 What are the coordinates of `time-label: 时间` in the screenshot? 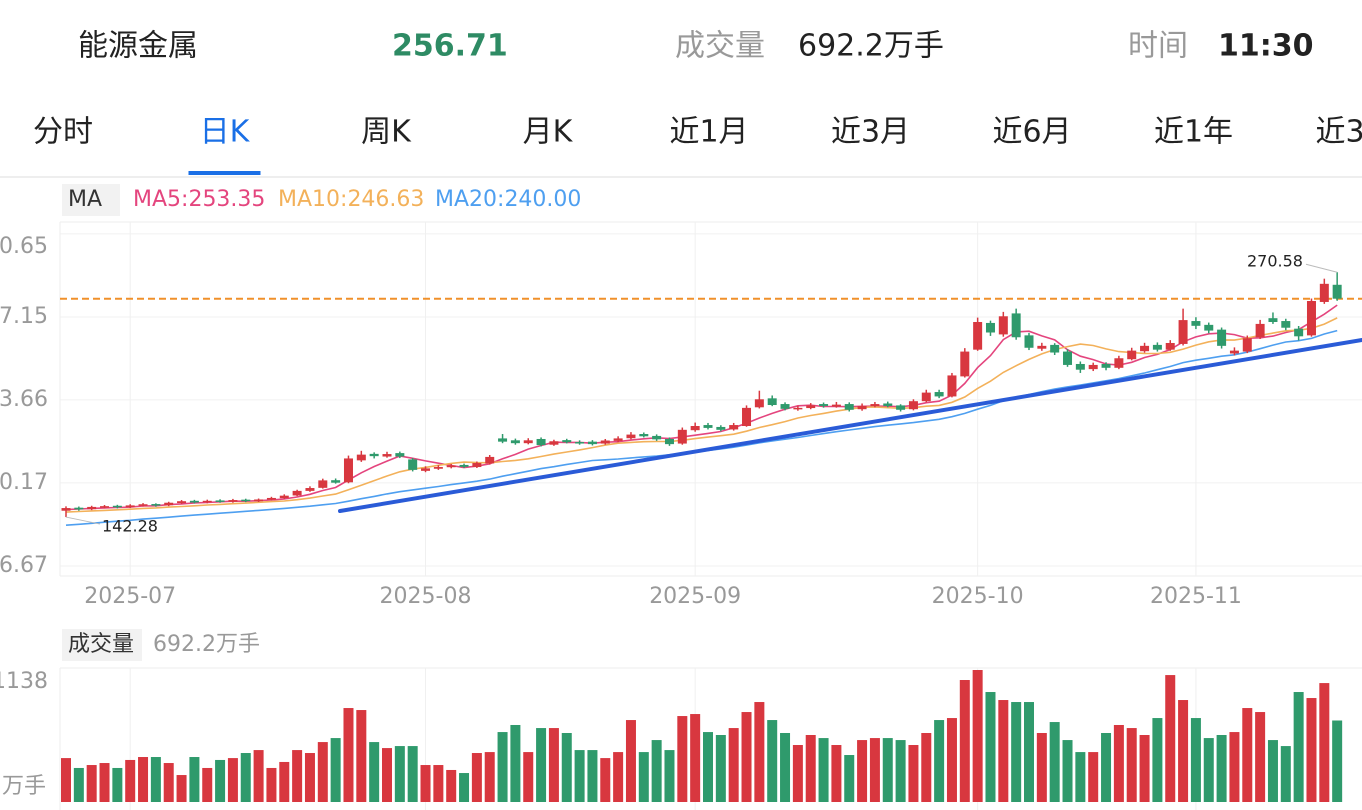 It's located at (1158, 46).